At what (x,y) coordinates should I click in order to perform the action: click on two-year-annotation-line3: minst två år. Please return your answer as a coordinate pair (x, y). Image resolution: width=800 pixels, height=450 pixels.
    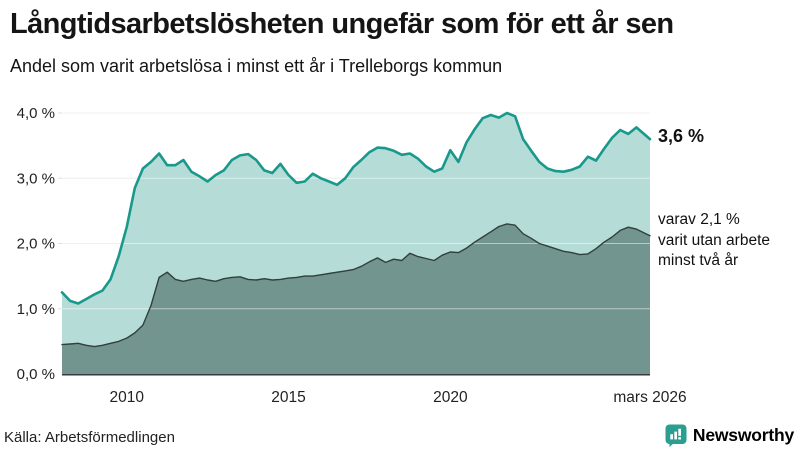
    Looking at the image, I should click on (698, 260).